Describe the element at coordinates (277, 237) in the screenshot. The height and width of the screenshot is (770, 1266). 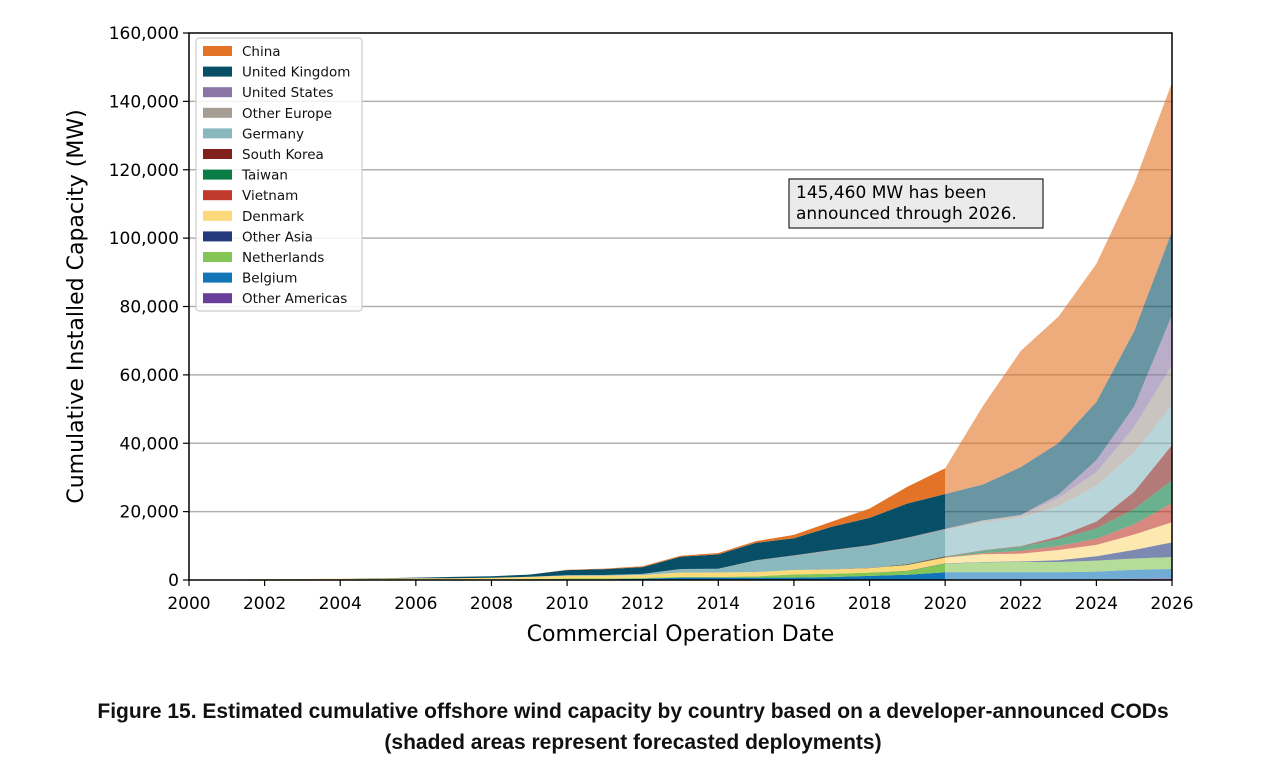
I see `legend-label: Other Asia` at that location.